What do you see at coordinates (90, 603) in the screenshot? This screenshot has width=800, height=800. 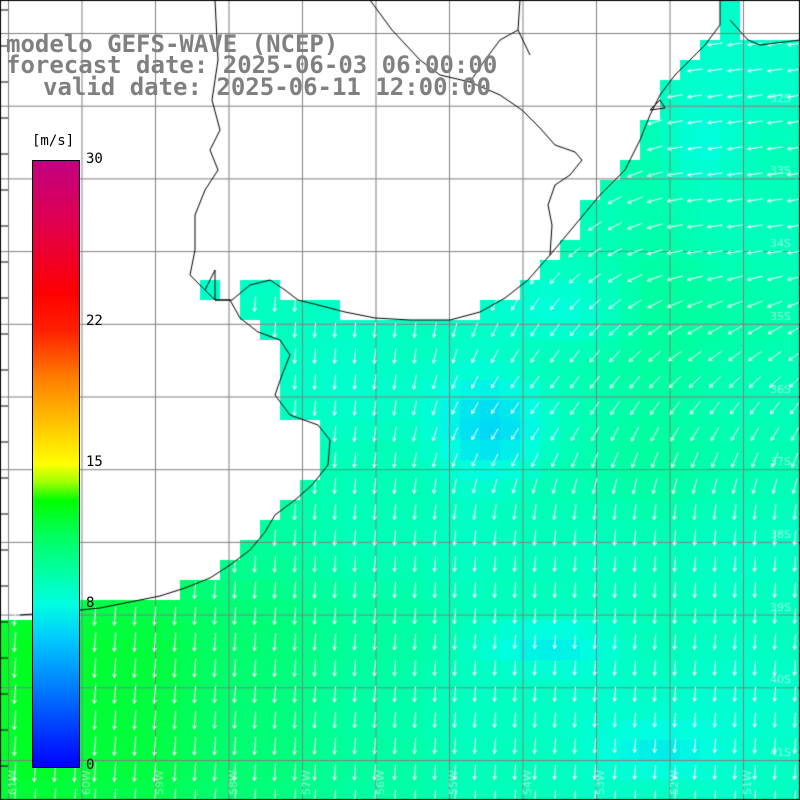 I see `colorbar-tick-label: 8` at bounding box center [90, 603].